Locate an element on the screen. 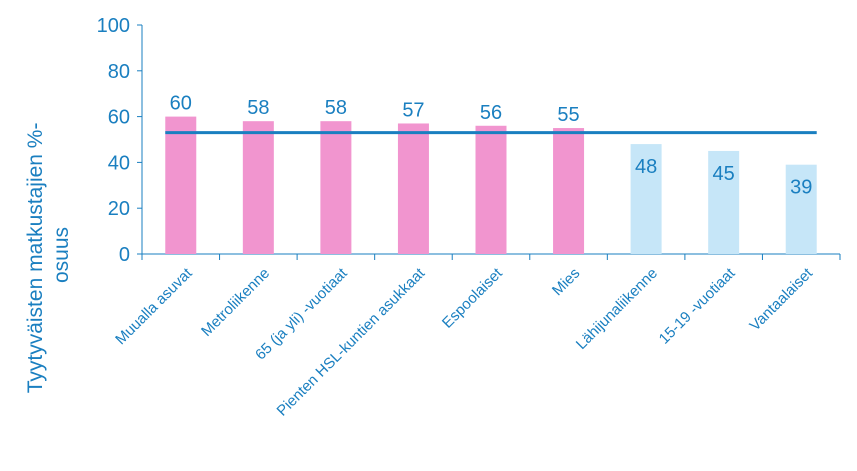 This screenshot has height=471, width=857. data-label: 48 is located at coordinates (646, 167).